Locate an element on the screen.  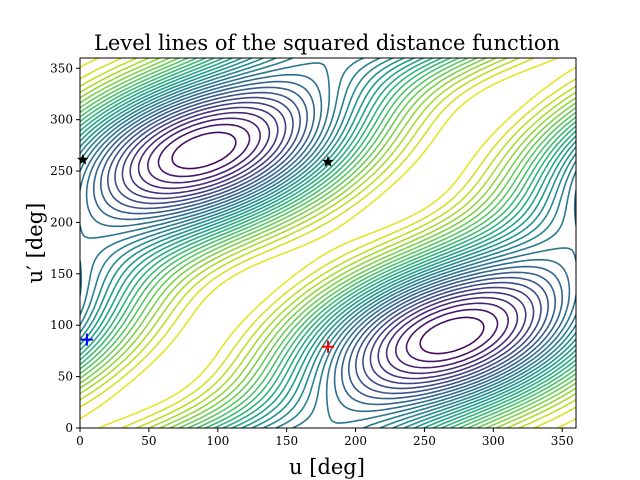
x-tick-label: 250 is located at coordinates (424, 441).